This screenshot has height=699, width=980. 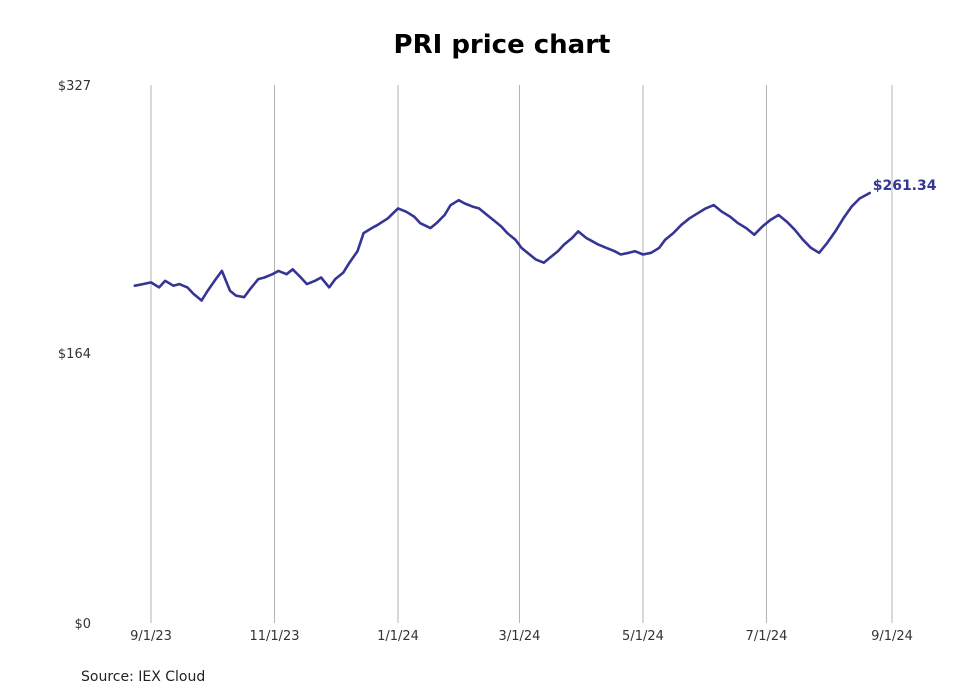 I want to click on price-series-line, so click(x=502, y=246).